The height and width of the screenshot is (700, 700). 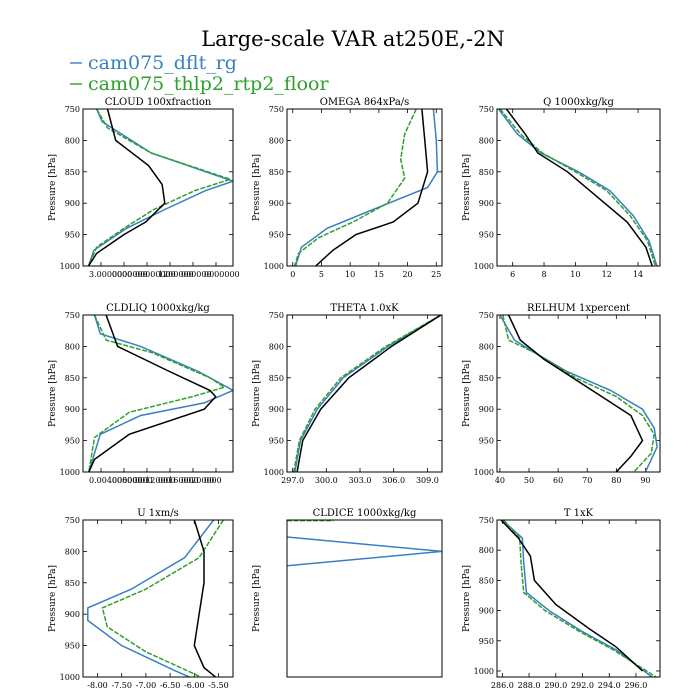 I want to click on xtick-label: 286.0, so click(x=502, y=685).